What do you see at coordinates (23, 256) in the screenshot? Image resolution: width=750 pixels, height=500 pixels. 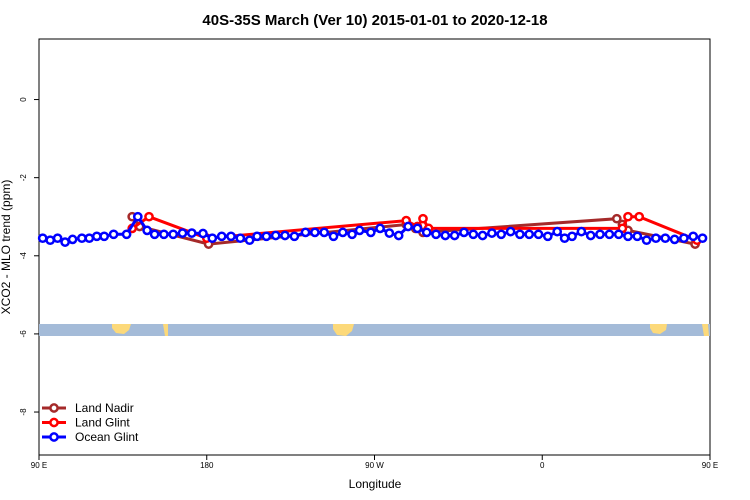 I see `y-tick-label: -4` at bounding box center [23, 256].